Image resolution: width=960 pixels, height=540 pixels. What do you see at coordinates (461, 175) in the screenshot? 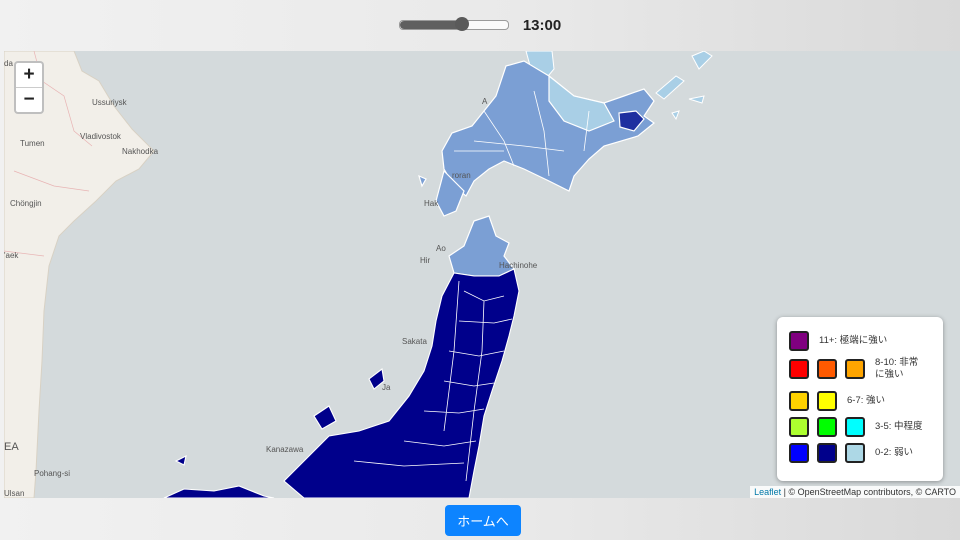
I see `city-label: roran` at bounding box center [461, 175].